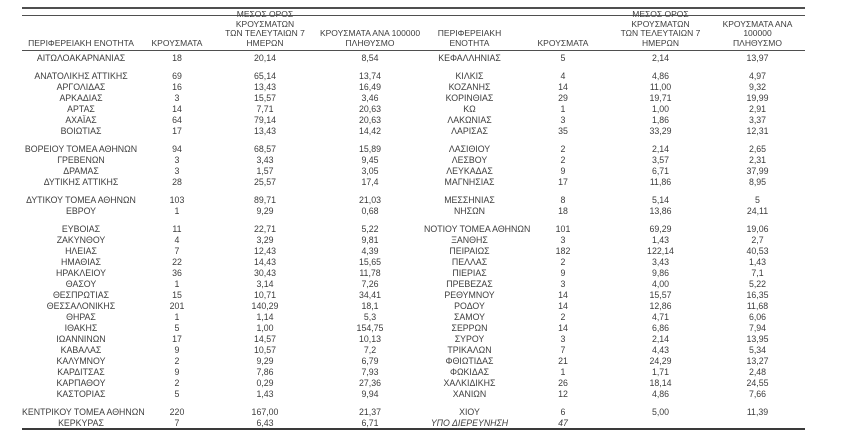 Image resolution: width=853 pixels, height=438 pixels. Describe the element at coordinates (660, 182) in the screenshot. I see `avg7-cell: 11,86` at that location.